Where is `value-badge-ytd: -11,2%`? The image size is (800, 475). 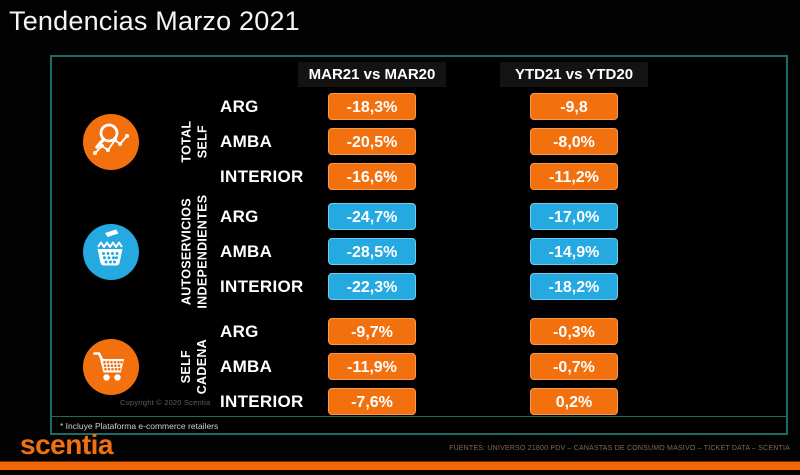 value-badge-ytd: -11,2% is located at coordinates (574, 176).